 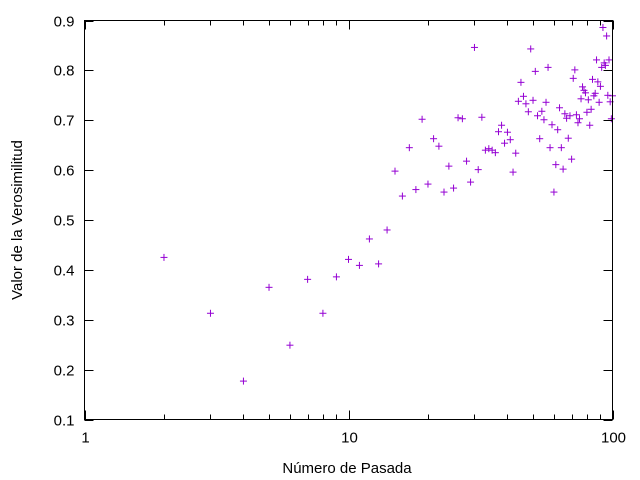 I want to click on y-tick-label: 0.3, so click(x=64, y=321).